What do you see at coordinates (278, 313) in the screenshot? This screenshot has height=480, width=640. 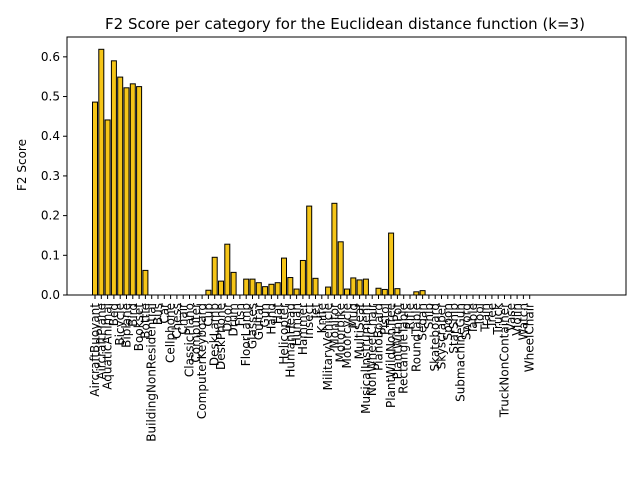 I see `x-tick-label: Hat` at bounding box center [278, 313].